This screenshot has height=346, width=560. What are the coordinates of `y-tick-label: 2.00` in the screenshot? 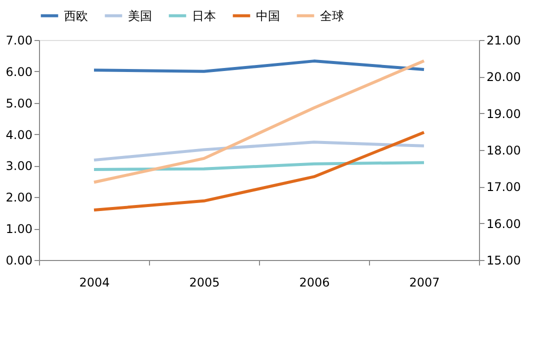 It's located at (19, 197).